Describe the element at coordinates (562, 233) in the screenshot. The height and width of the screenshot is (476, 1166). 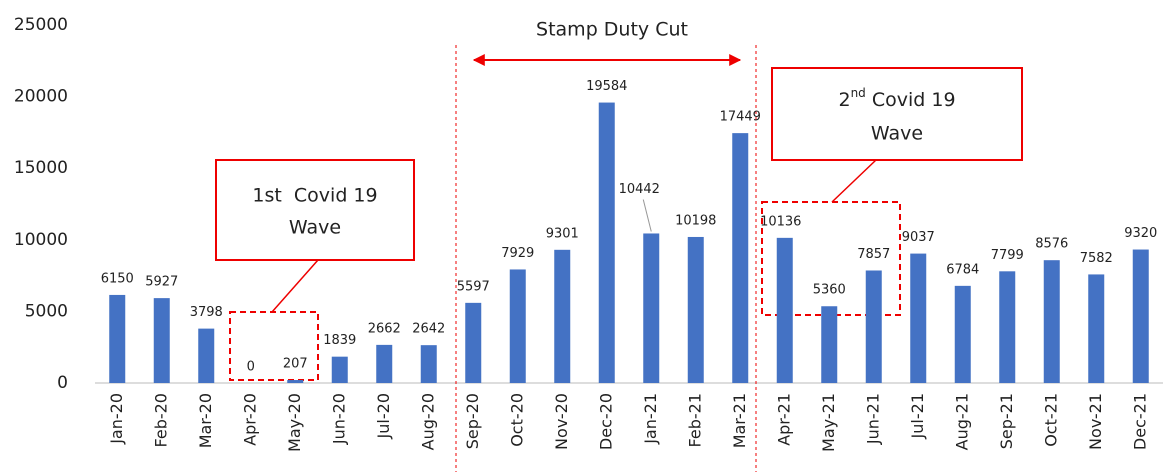
I see `data-label: 9301` at that location.